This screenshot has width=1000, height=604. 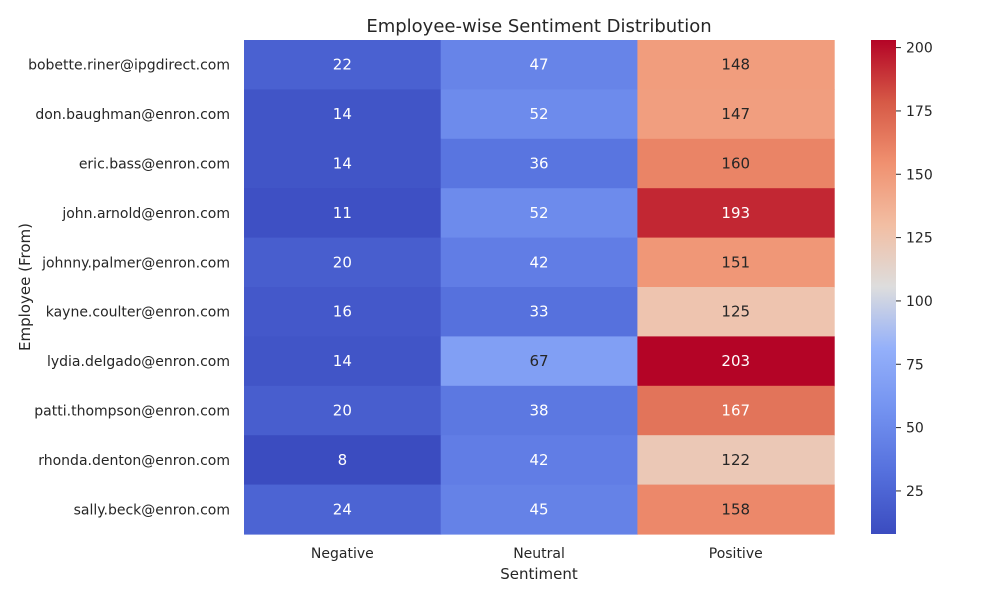 I want to click on cell-value-label: 45, so click(x=539, y=509).